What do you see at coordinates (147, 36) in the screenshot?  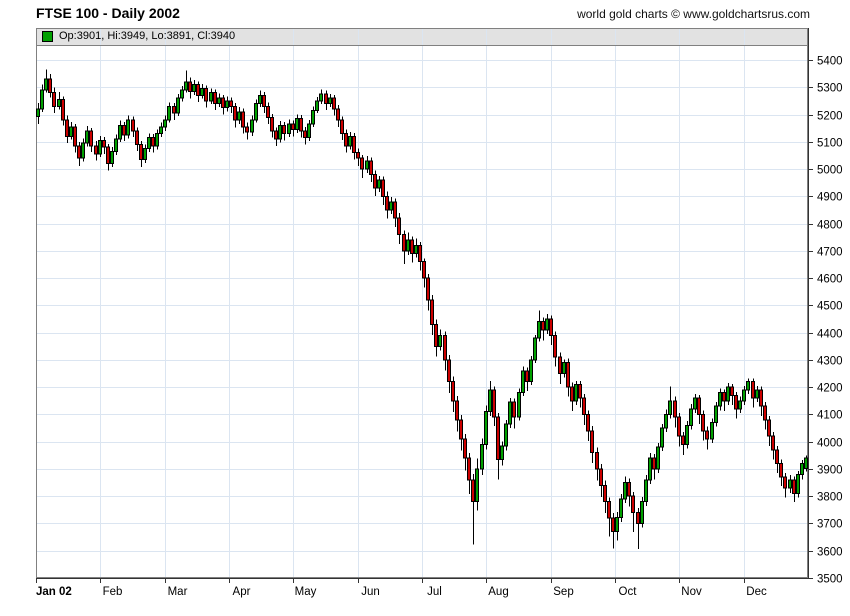 I see `ohlc-legend-label: Op:3901, Hi:3949, Lo:3891, Cl:3940` at bounding box center [147, 36].